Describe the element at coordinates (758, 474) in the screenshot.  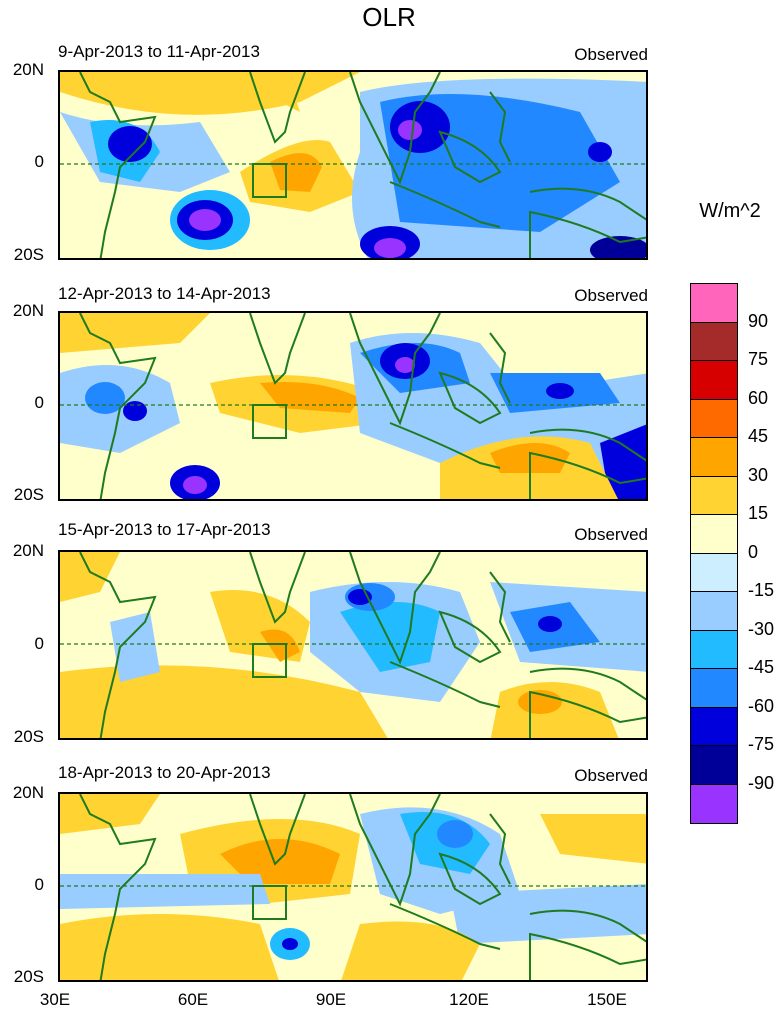
I see `colorbar-tick-label: 30` at that location.